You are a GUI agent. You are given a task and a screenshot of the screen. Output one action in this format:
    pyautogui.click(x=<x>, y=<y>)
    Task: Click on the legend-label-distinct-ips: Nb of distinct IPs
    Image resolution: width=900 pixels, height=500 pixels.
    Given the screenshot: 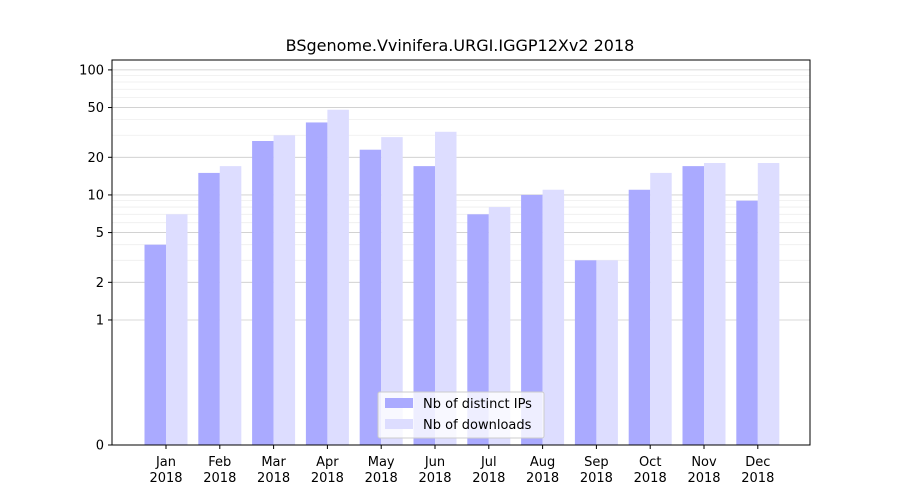 What is the action you would take?
    pyautogui.click(x=477, y=404)
    